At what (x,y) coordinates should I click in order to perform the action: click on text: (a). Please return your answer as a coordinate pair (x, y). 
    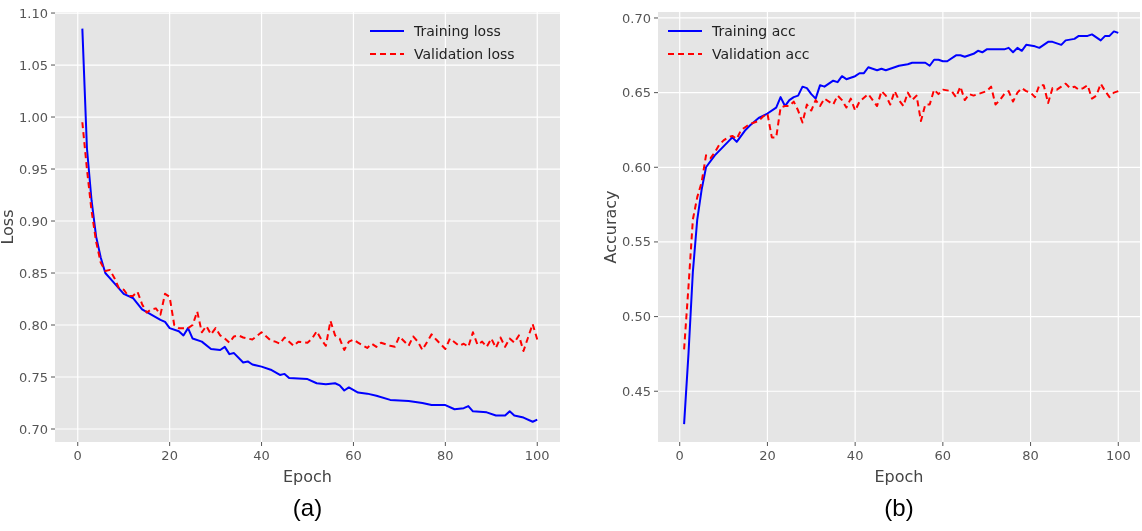
    Looking at the image, I should click on (307, 507).